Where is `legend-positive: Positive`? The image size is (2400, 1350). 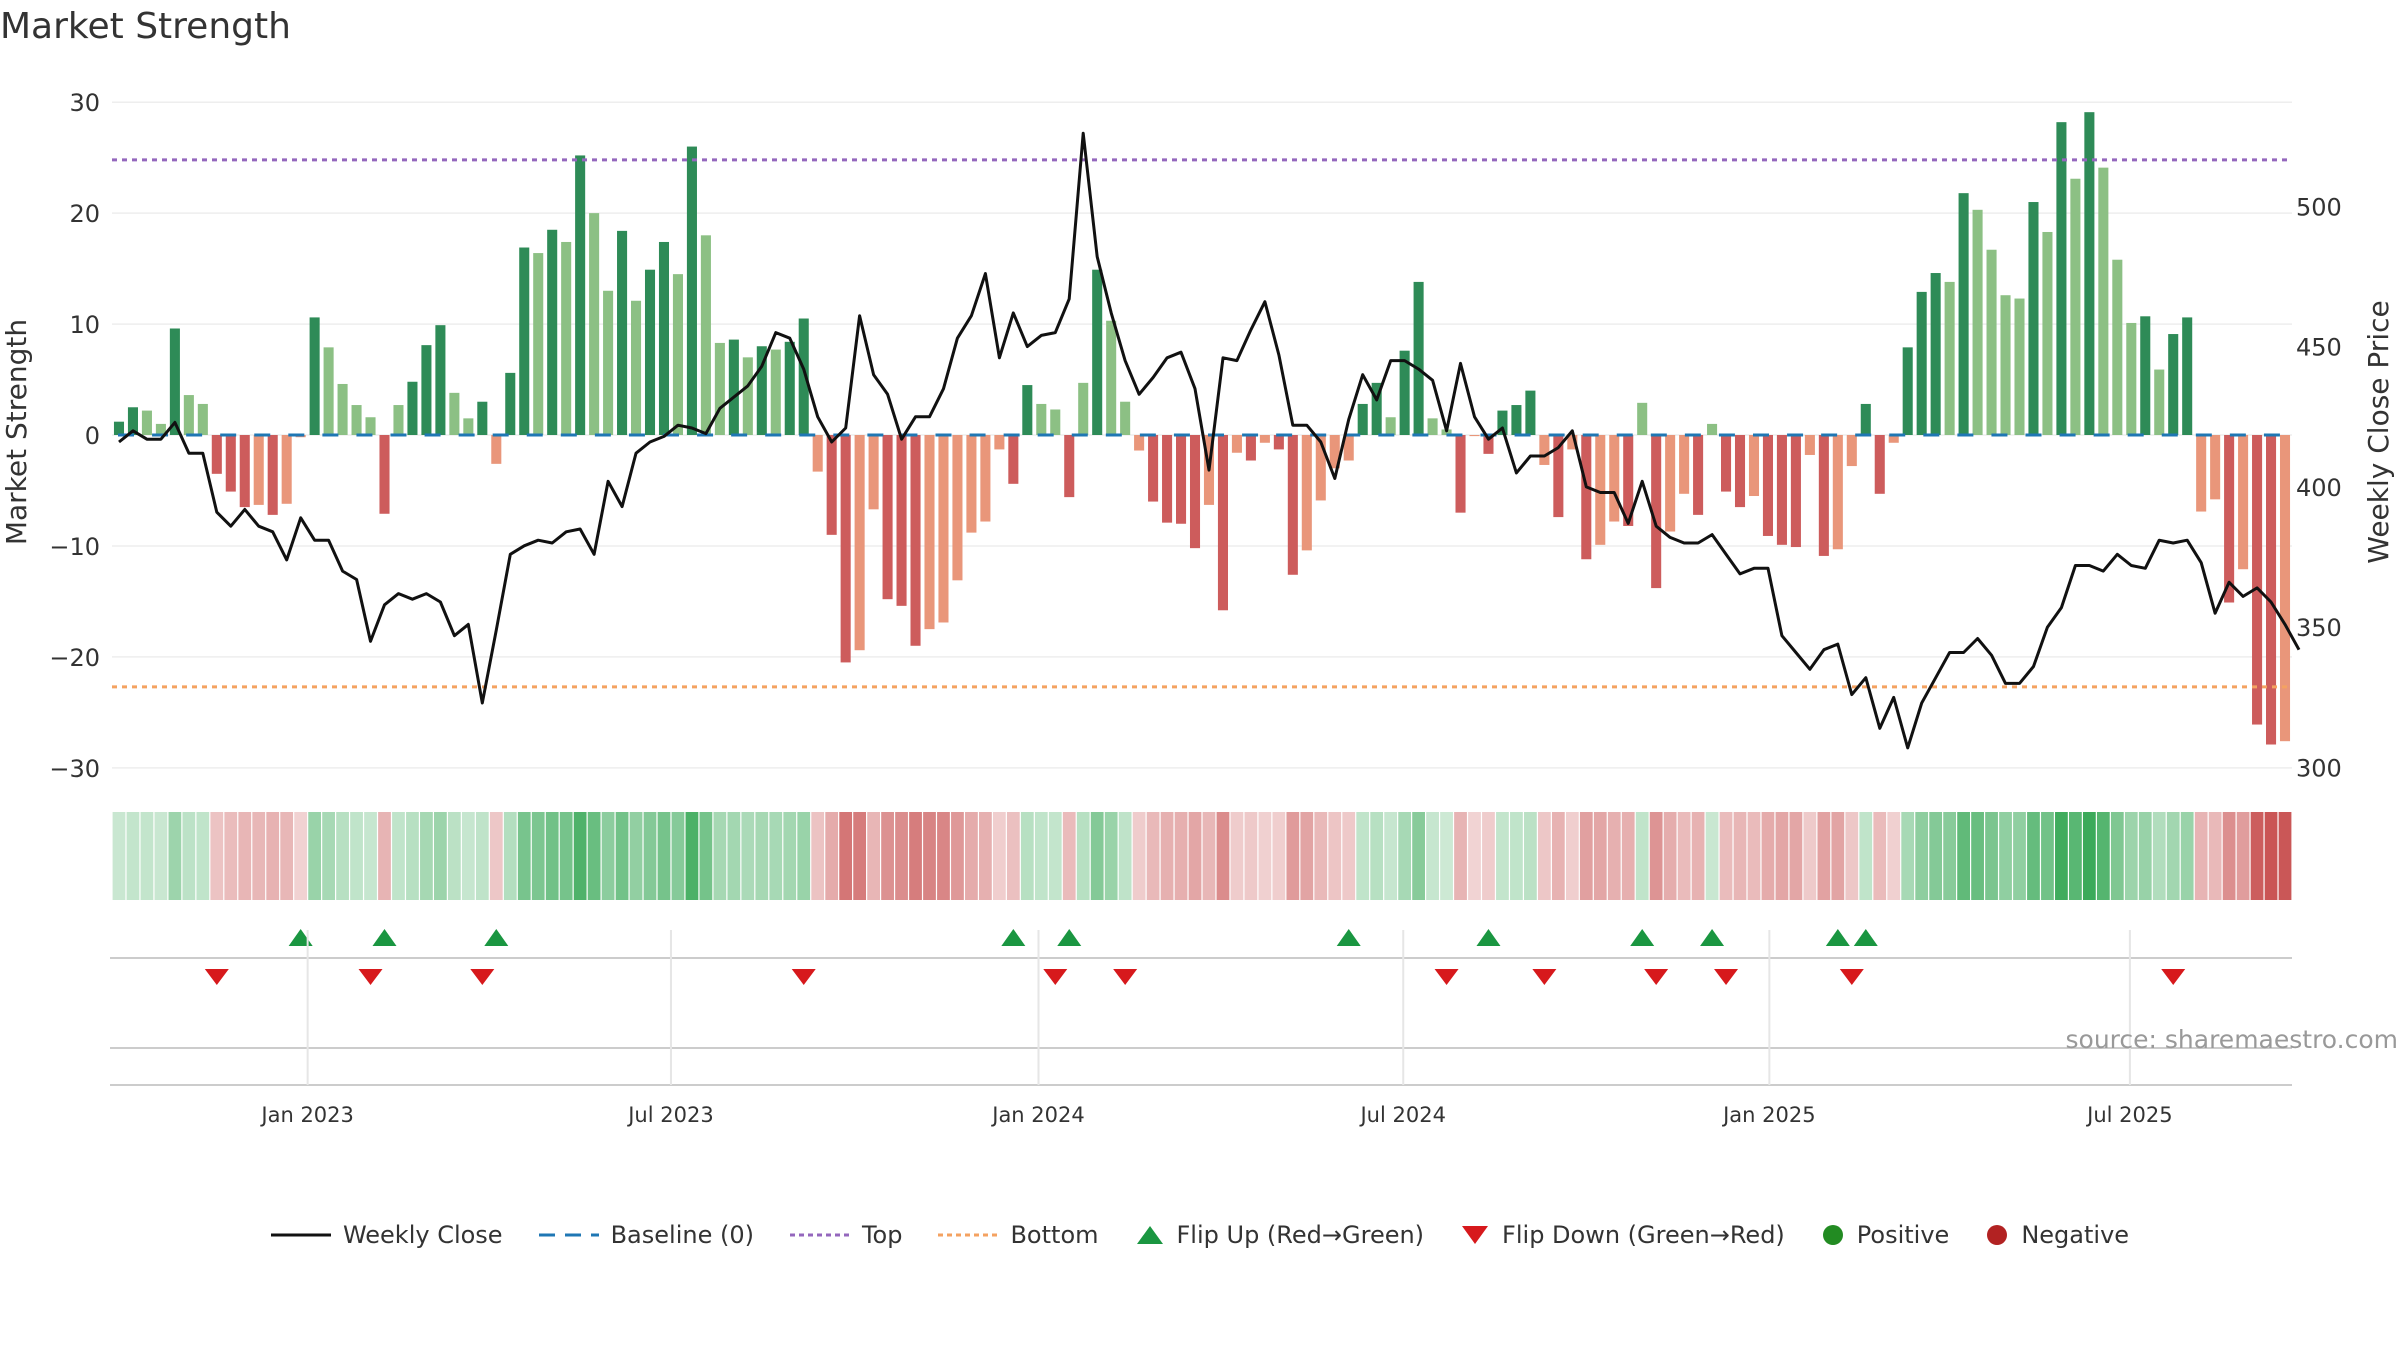 legend-positive: Positive is located at coordinates (1885, 1235).